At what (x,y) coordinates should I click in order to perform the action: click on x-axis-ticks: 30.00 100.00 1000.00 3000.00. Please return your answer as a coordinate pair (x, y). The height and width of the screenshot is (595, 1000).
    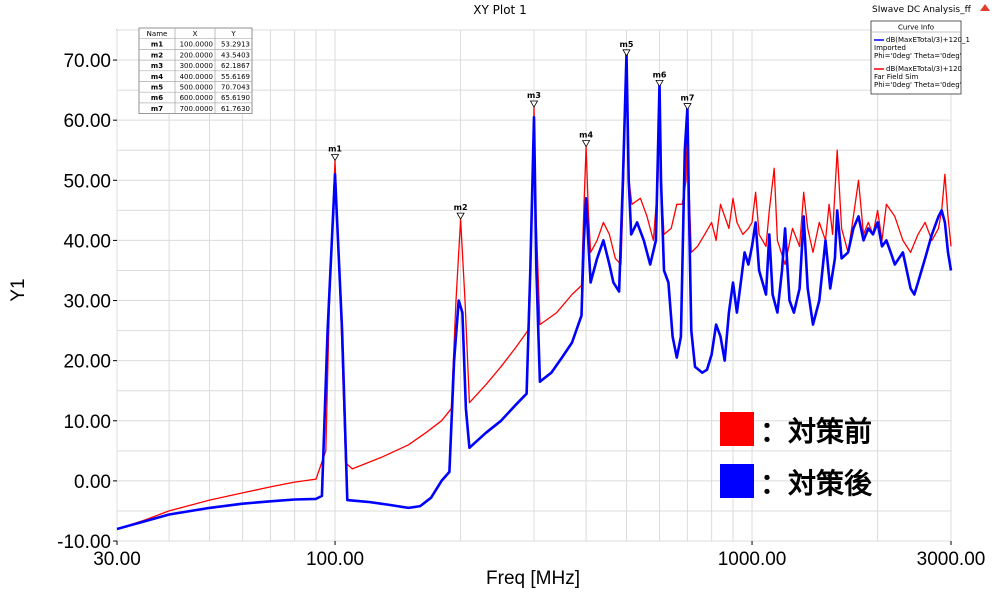
    Looking at the image, I should click on (539, 555).